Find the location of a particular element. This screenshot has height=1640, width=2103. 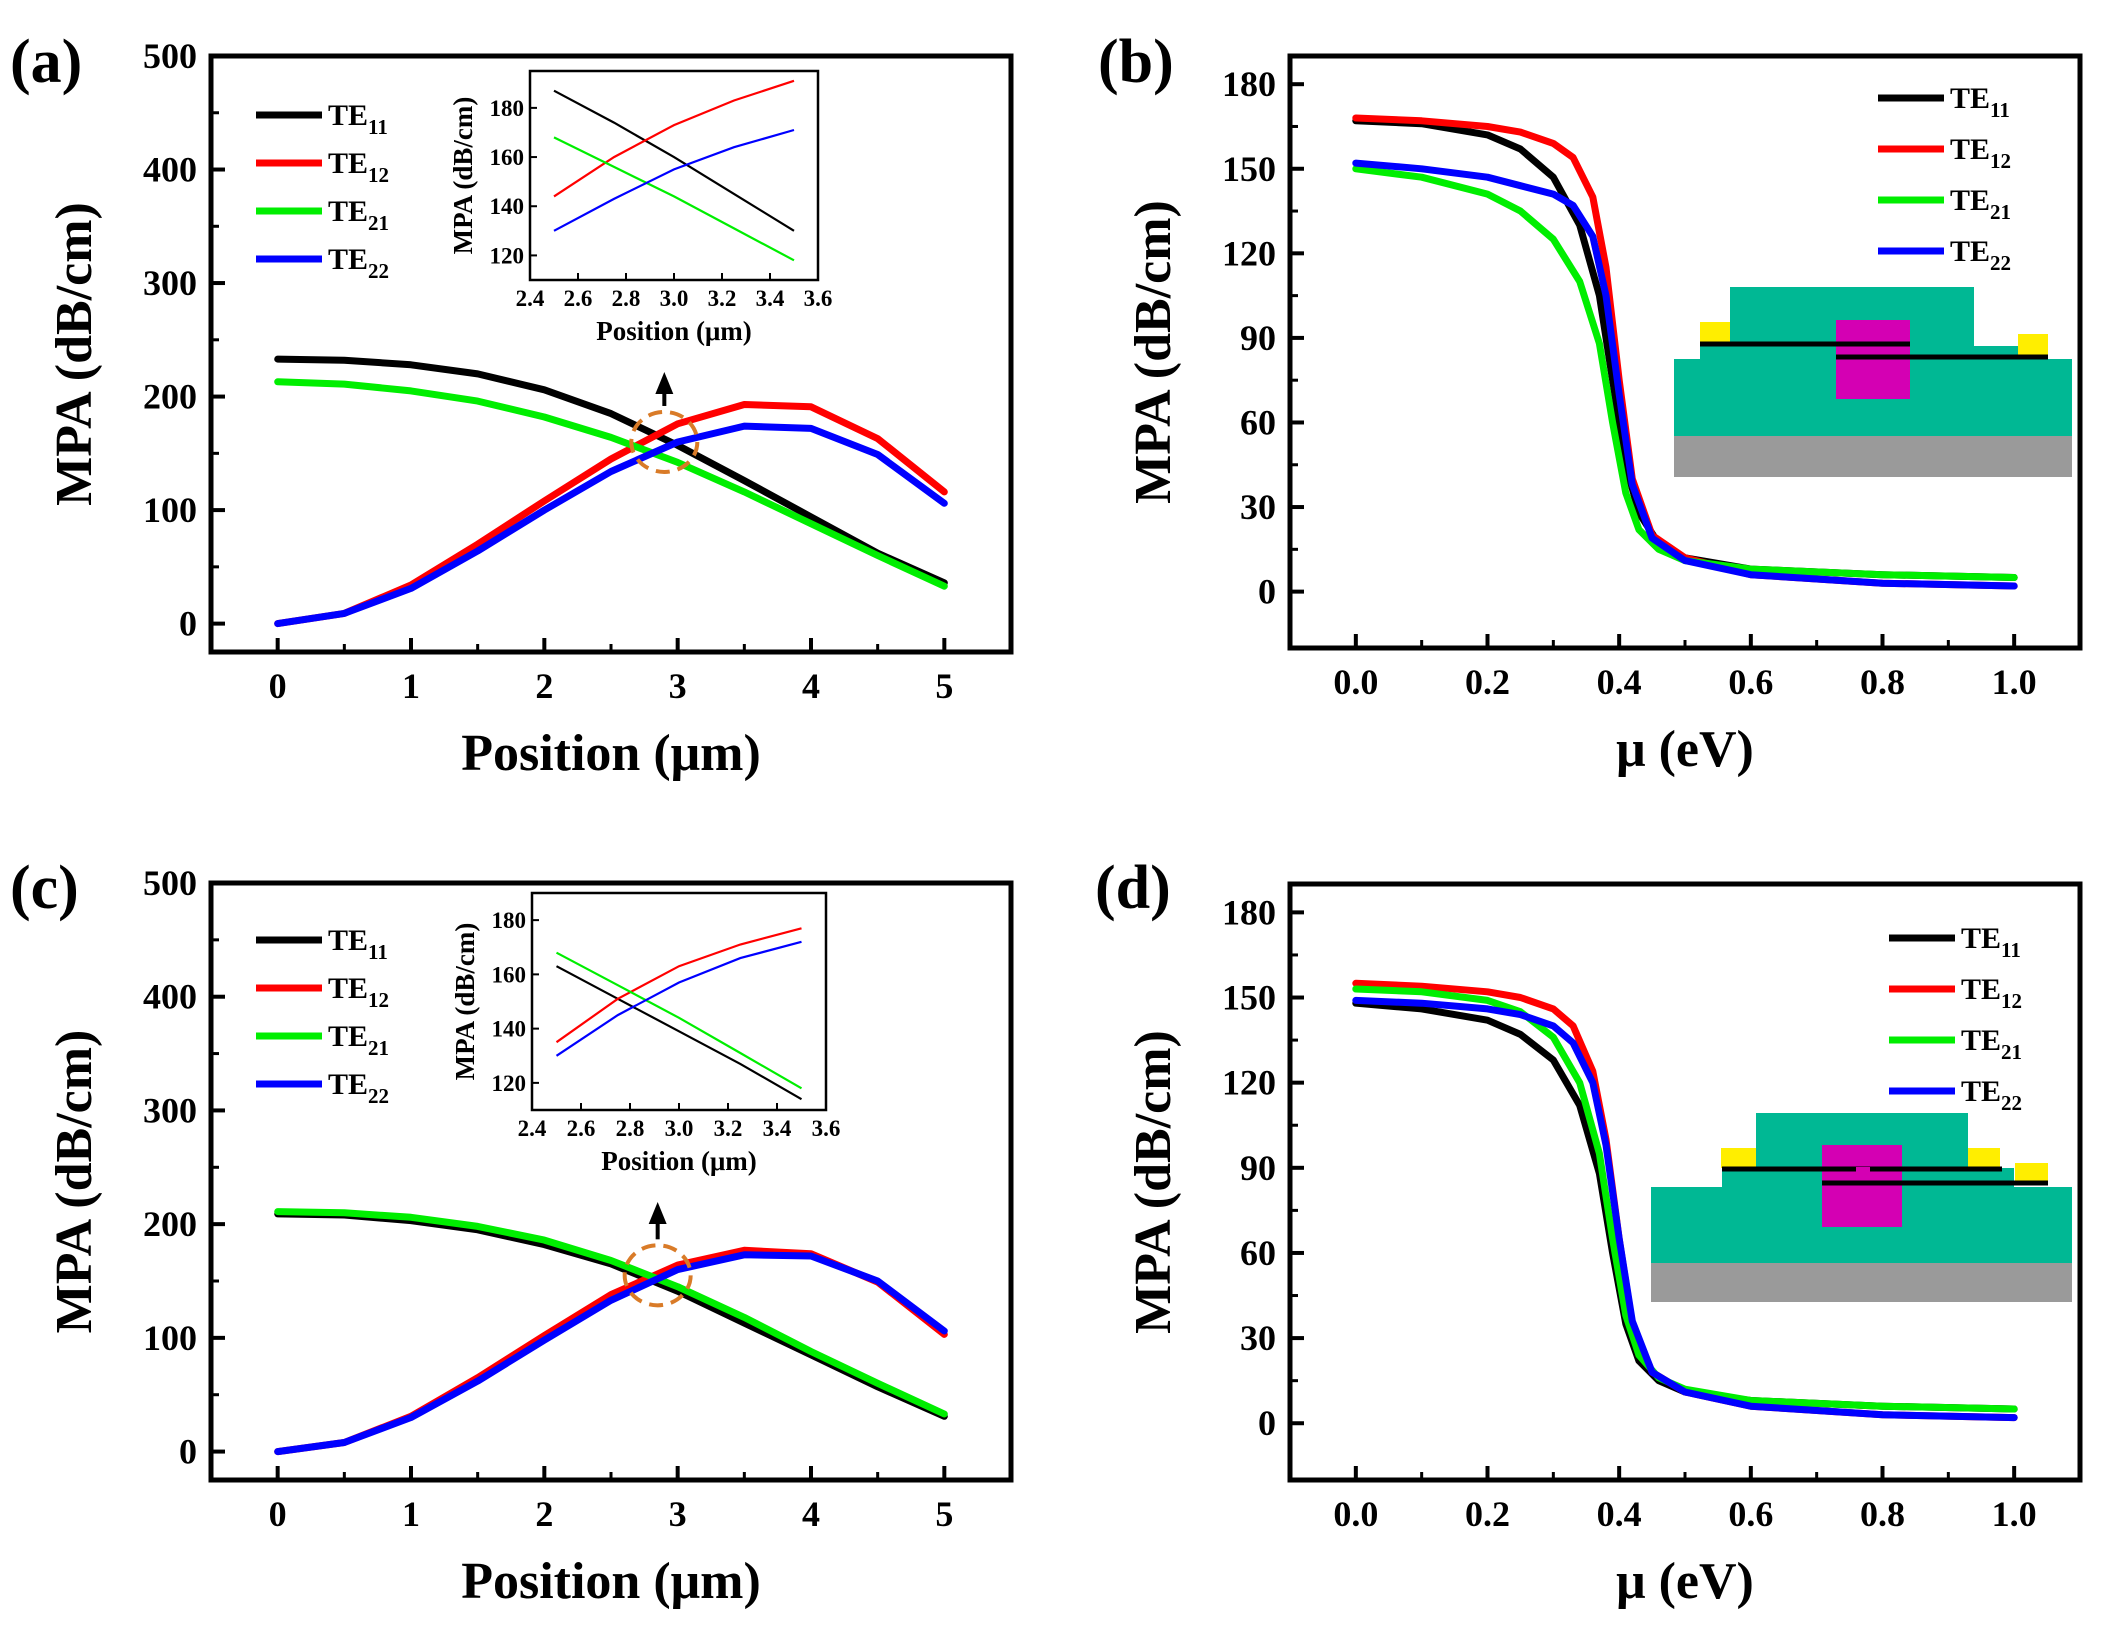

y-tick-label-d: 0 is located at coordinates (1267, 1423).